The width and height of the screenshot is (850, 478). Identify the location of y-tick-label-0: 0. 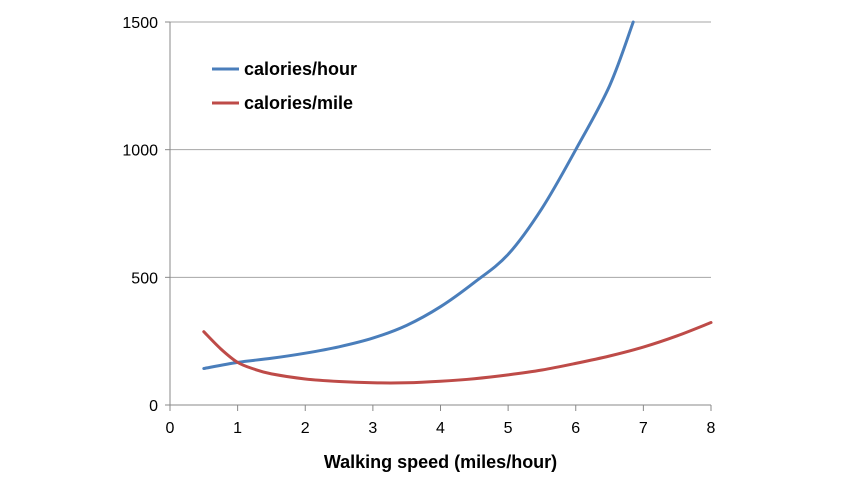
(153, 406).